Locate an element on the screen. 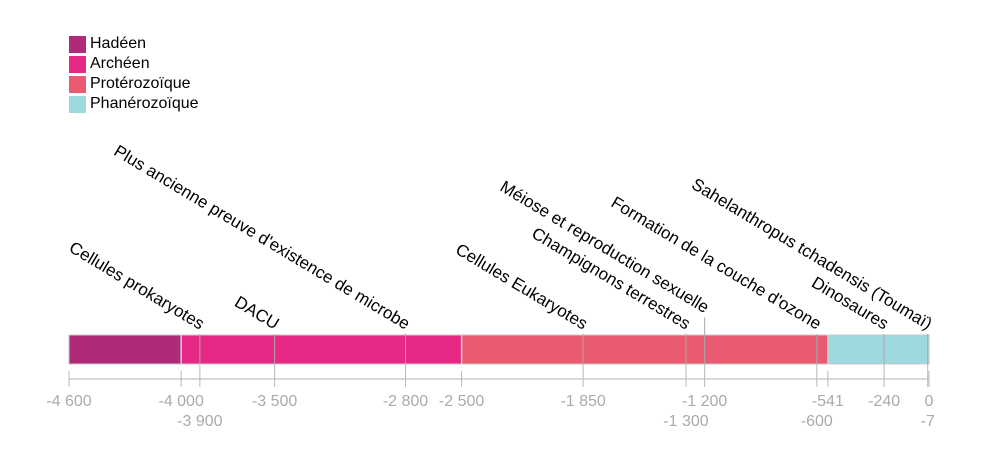  tick-label: -1 850 is located at coordinates (582, 401).